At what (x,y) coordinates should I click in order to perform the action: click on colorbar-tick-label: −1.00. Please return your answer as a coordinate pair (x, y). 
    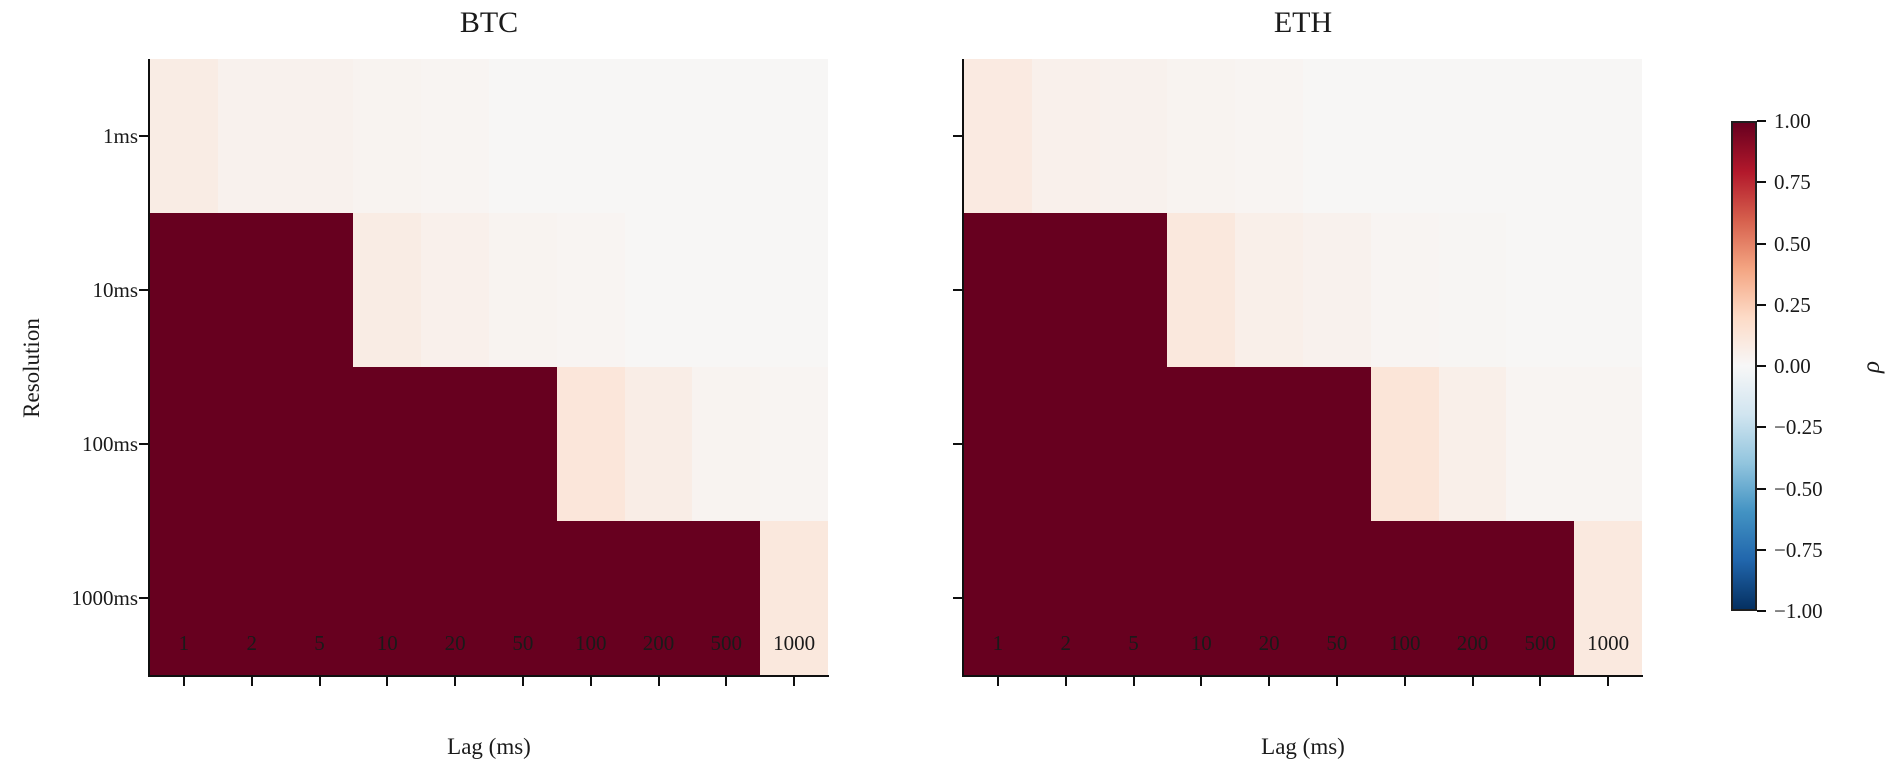
    Looking at the image, I should click on (1798, 611).